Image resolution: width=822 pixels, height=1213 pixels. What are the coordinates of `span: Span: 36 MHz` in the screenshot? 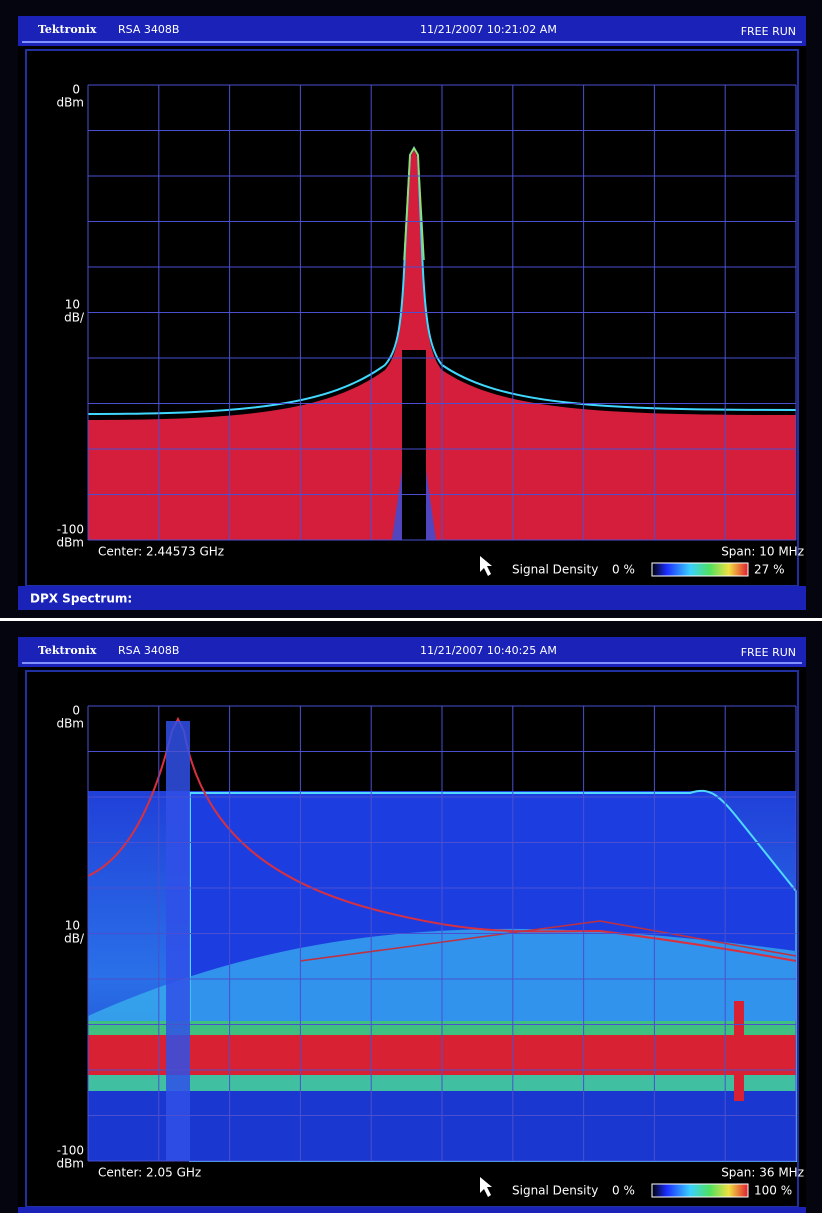 It's located at (762, 1173).